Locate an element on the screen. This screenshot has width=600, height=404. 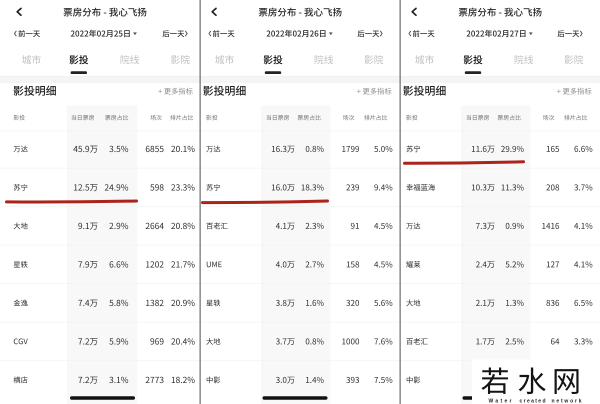
svg-text: Water is located at coordinates (500, 401).